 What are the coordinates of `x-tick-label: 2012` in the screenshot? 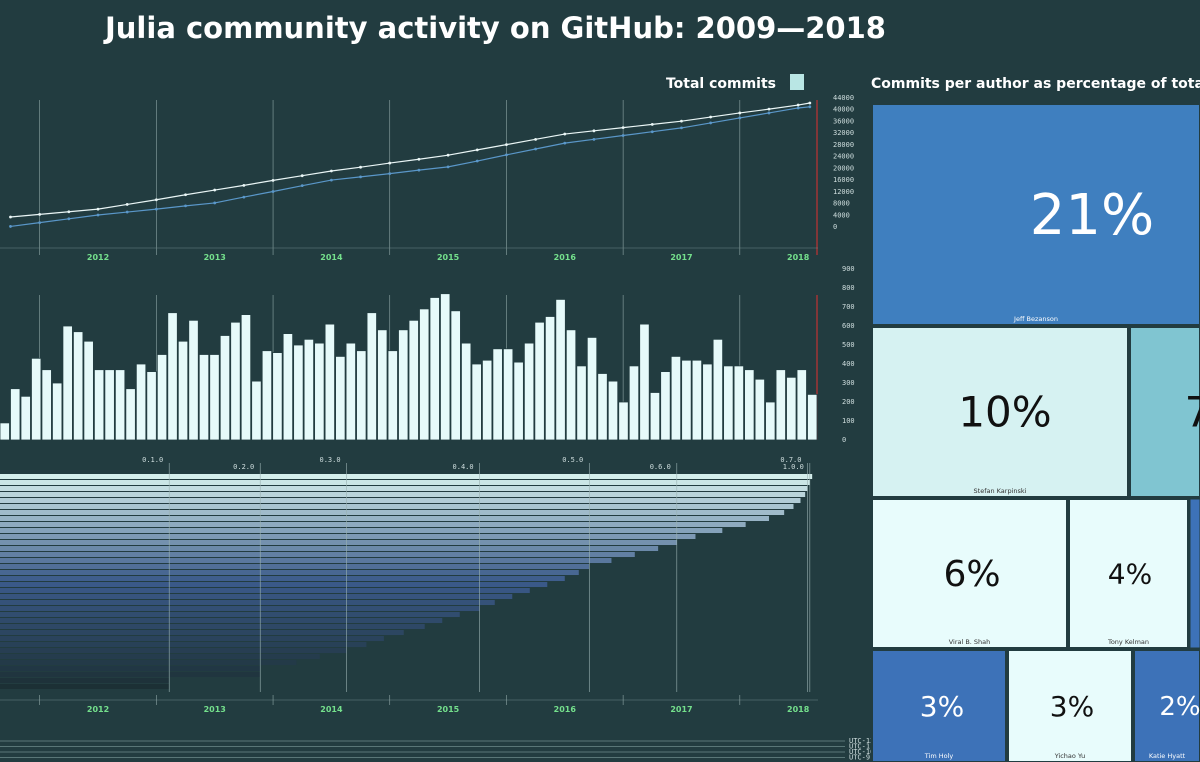 It's located at (98, 709).